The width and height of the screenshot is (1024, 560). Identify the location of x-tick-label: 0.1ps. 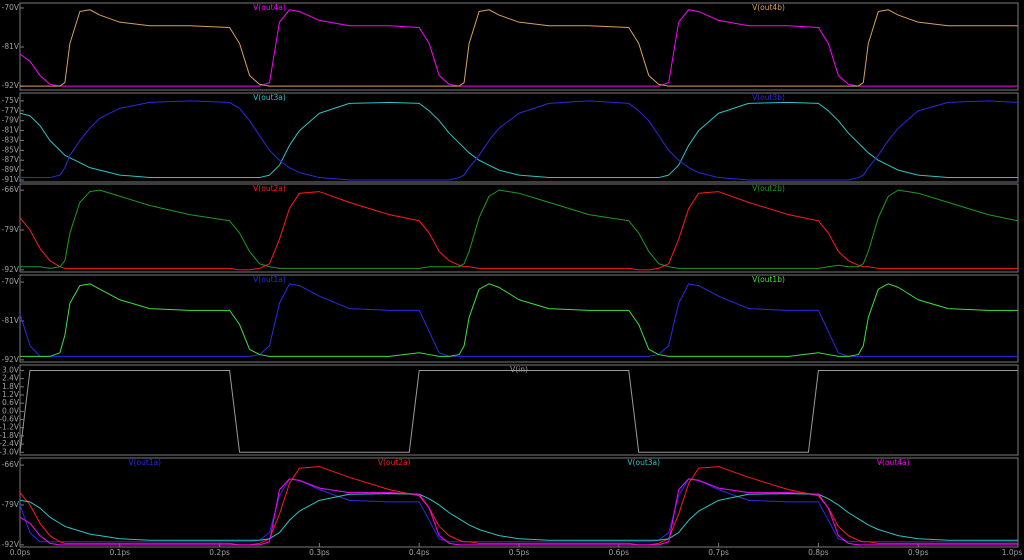
(119, 552).